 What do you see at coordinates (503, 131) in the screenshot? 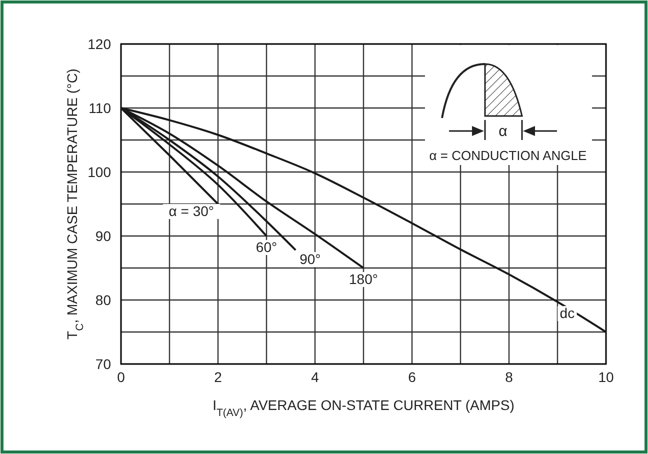
I see `annotation: α` at bounding box center [503, 131].